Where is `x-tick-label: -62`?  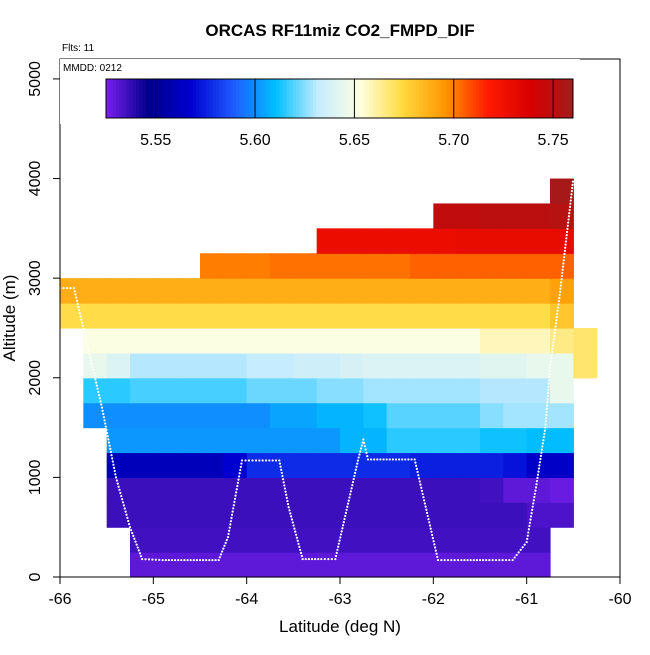
x-tick-label: -62 is located at coordinates (433, 599).